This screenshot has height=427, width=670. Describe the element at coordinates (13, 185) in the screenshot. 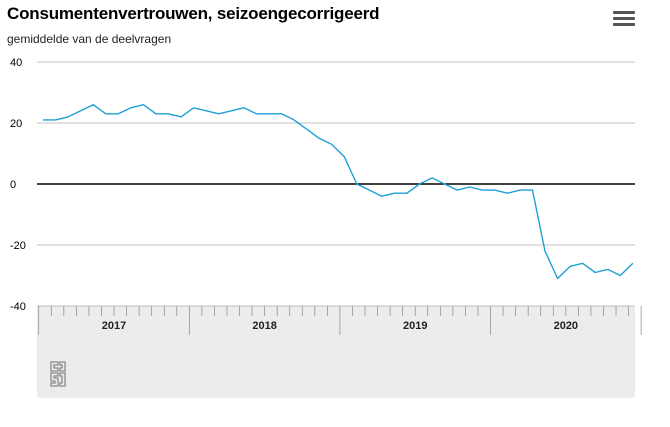

I see `y-tick-label: 0` at that location.